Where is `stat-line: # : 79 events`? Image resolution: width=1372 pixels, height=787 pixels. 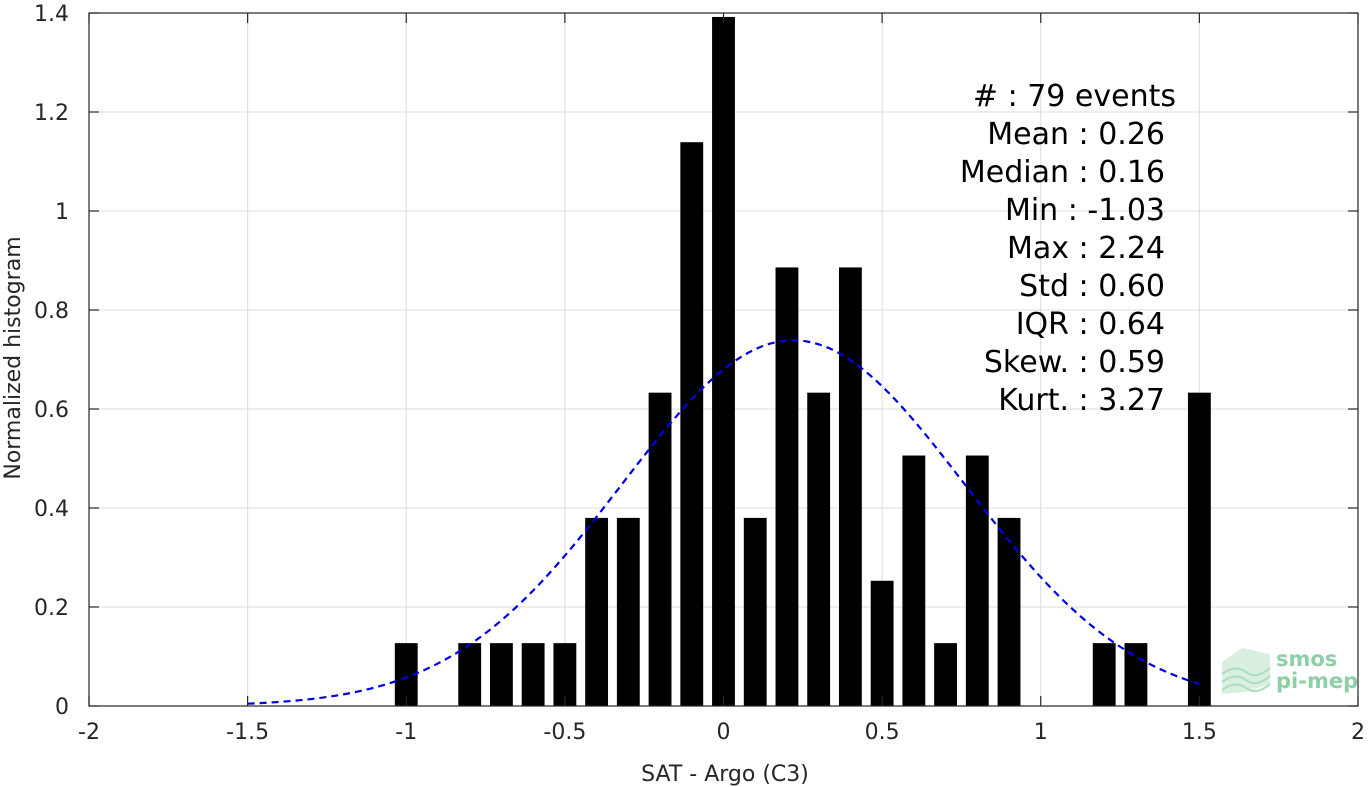 stat-line: # : 79 events is located at coordinates (1074, 96).